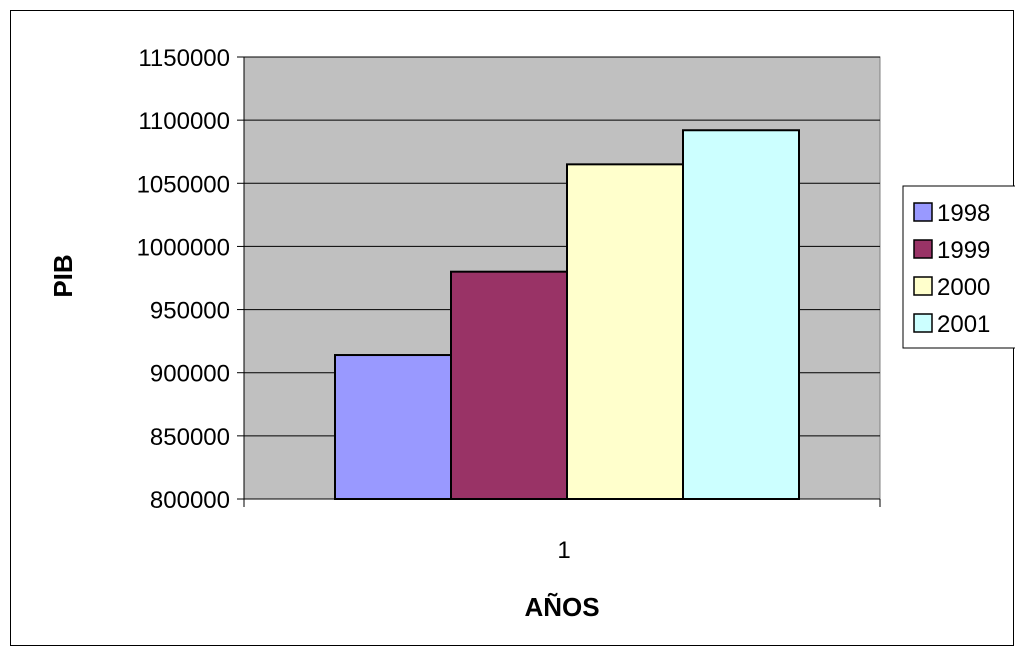  What do you see at coordinates (923, 212) in the screenshot?
I see `legend-swatch-1998` at bounding box center [923, 212].